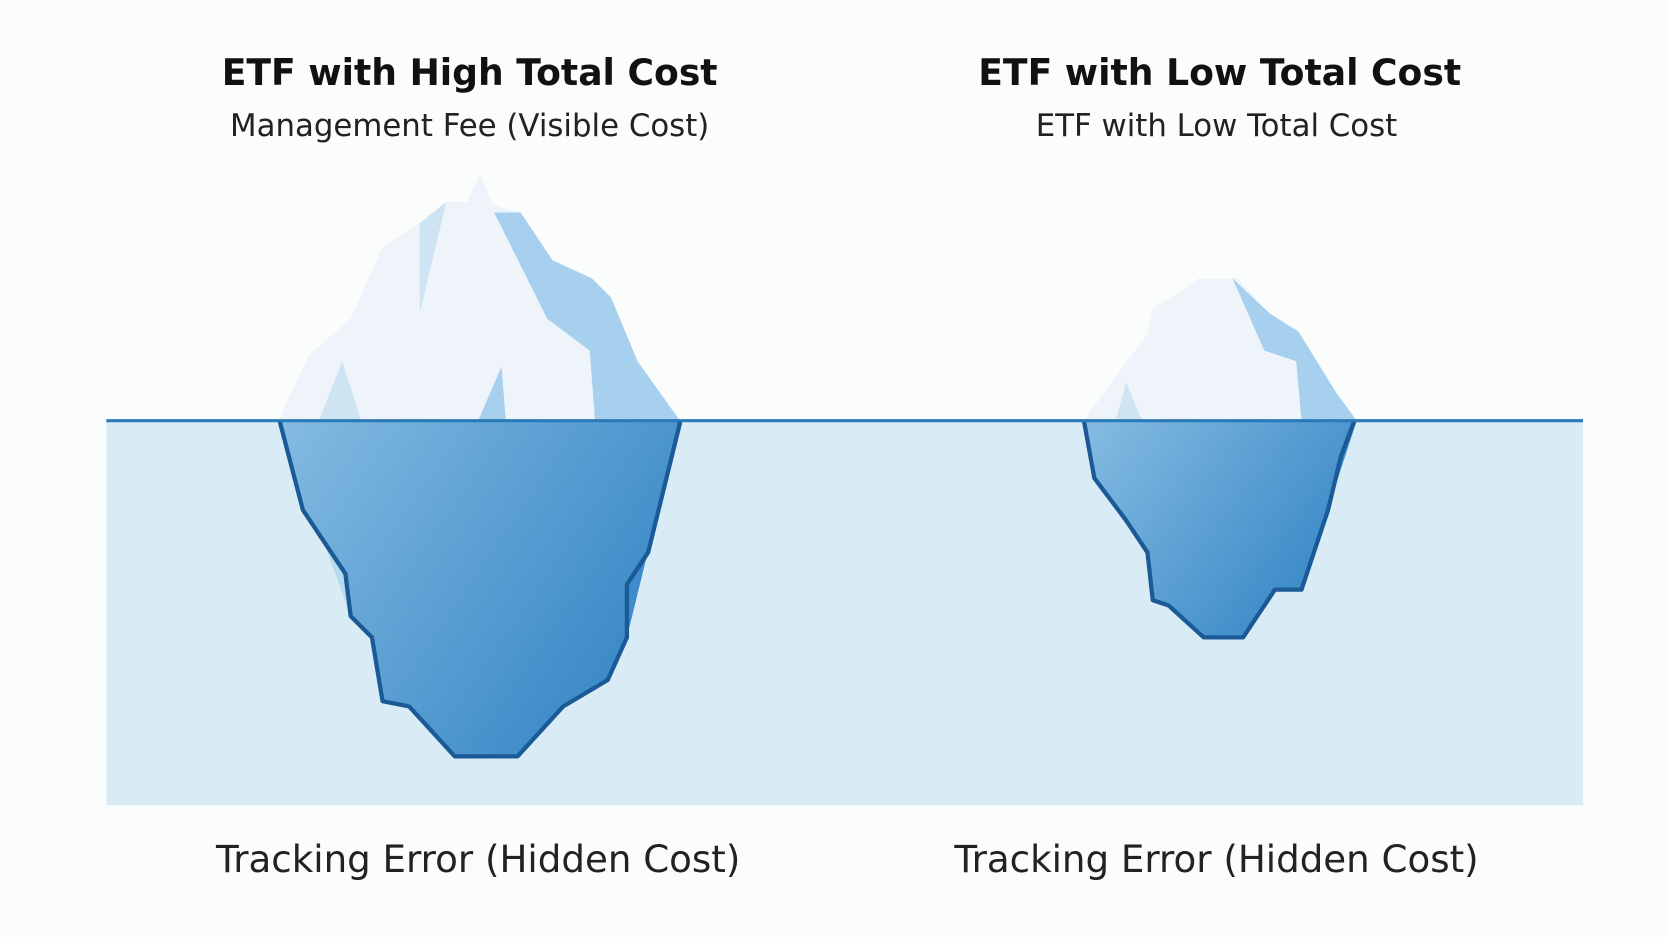 The image size is (1666, 937). I want to click on iceberg-small, so click(1220, 457).